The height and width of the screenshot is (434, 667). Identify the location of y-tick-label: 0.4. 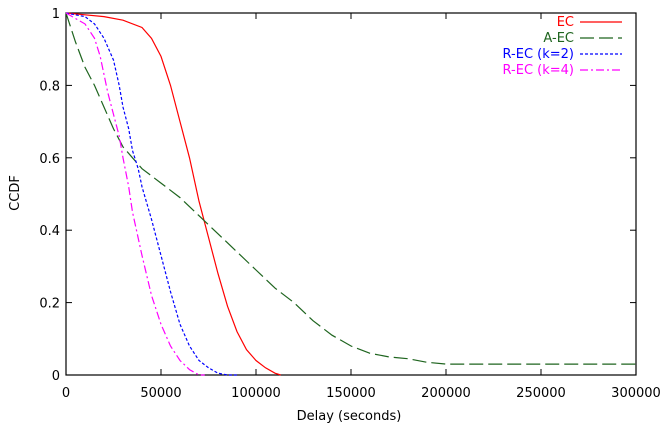
(49, 231).